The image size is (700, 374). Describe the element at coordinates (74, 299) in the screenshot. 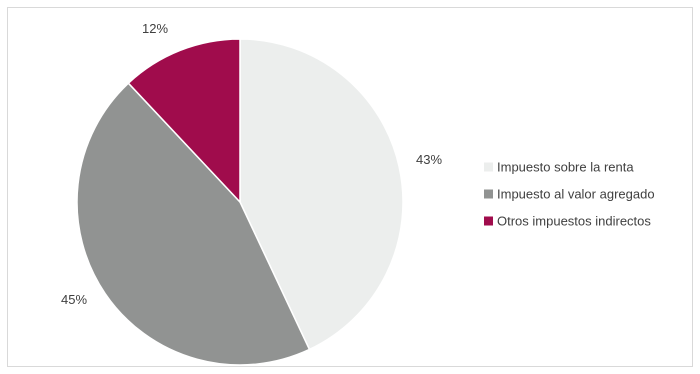

I see `data-label: 45%` at that location.